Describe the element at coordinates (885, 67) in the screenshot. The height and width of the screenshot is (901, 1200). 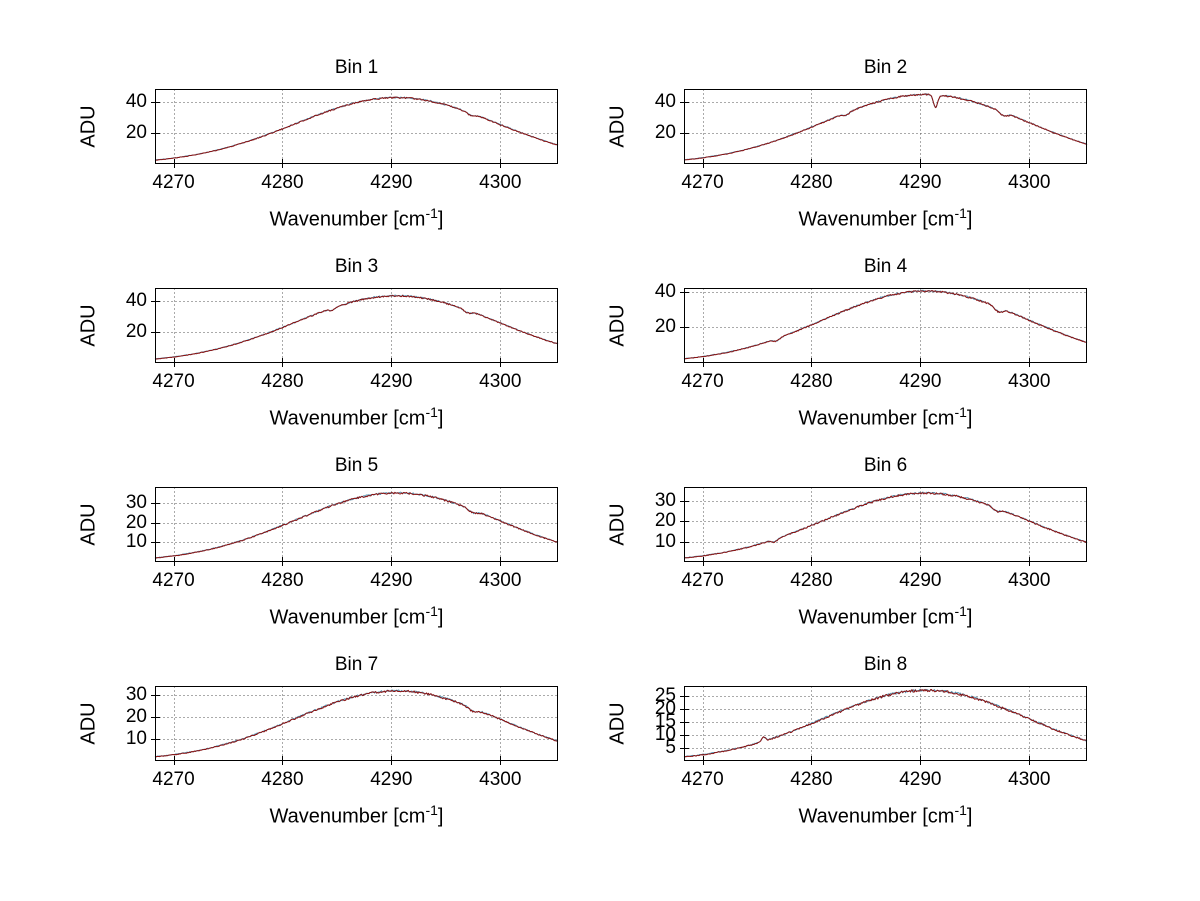
I see `subplot-title: Bin 2` at that location.